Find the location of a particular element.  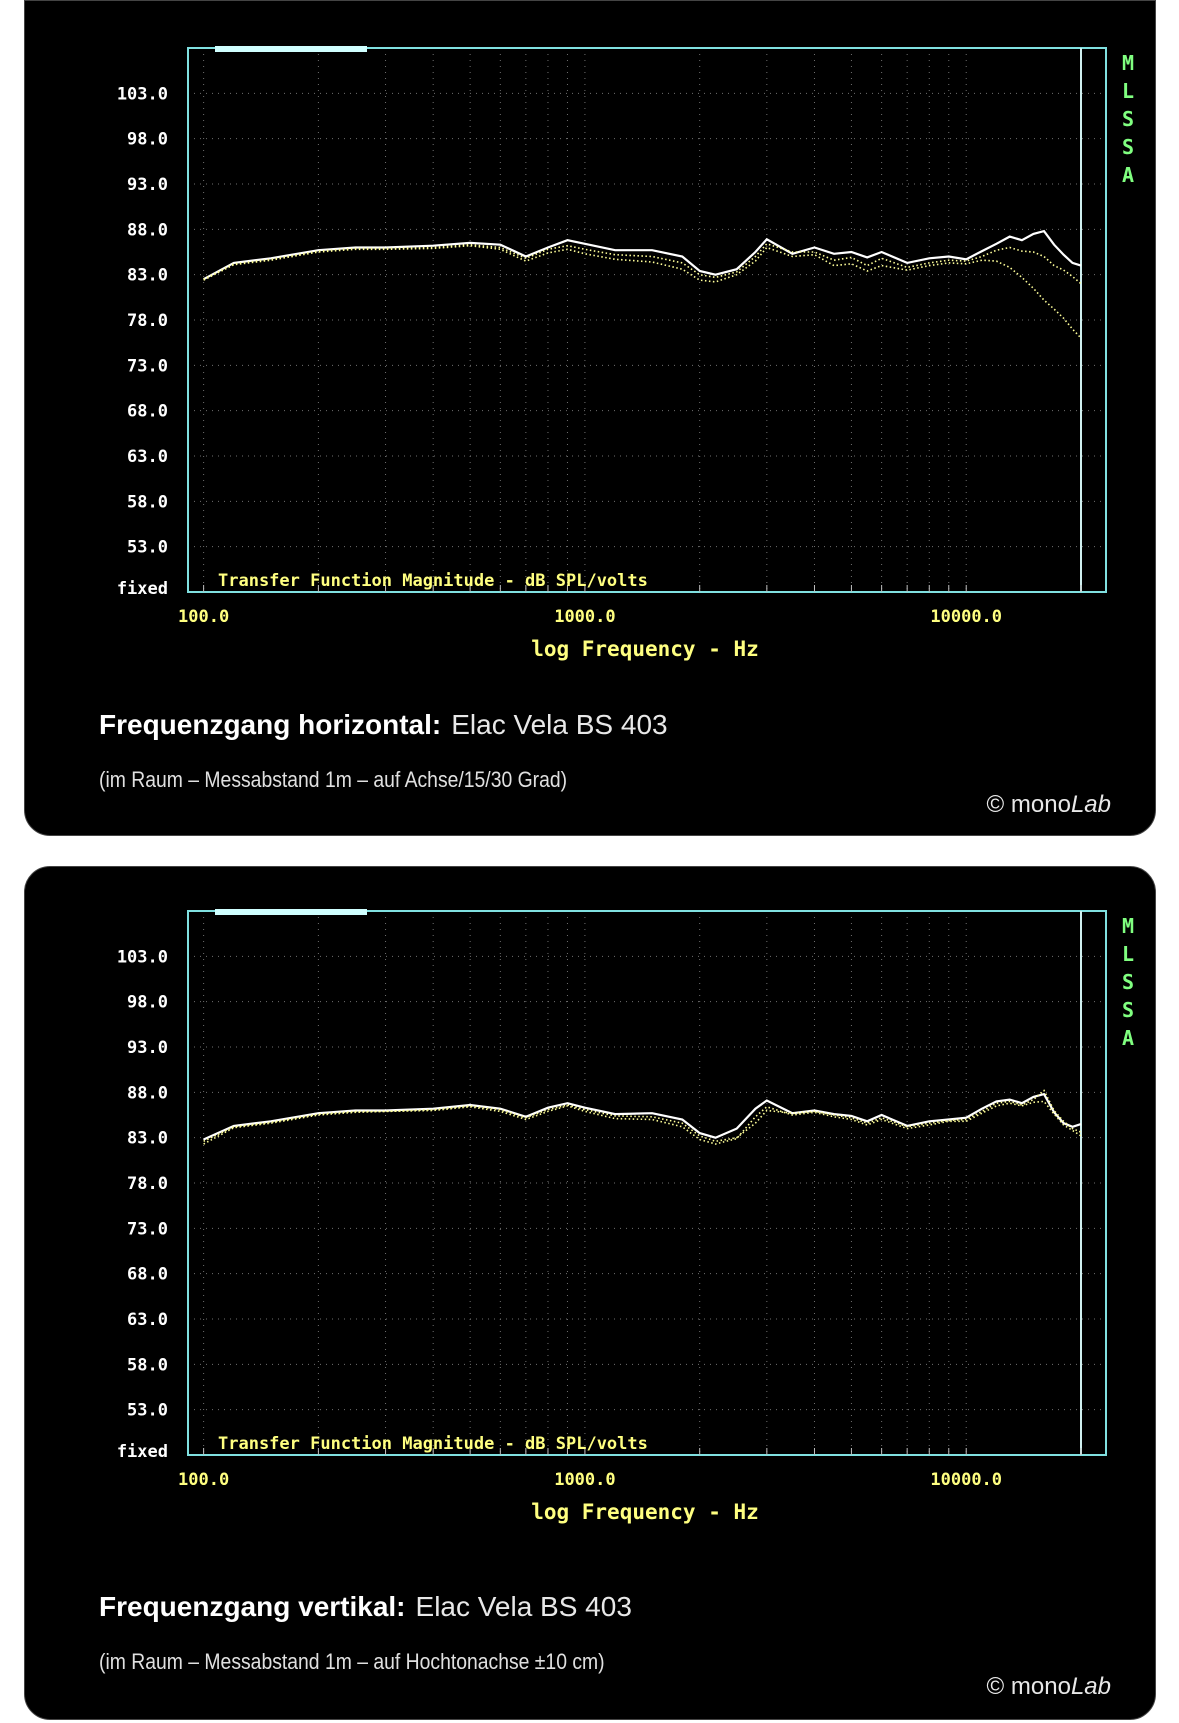

chart-caption: Frequenzgang horizontal: Elac Vela BS 403 is located at coordinates (383, 725).